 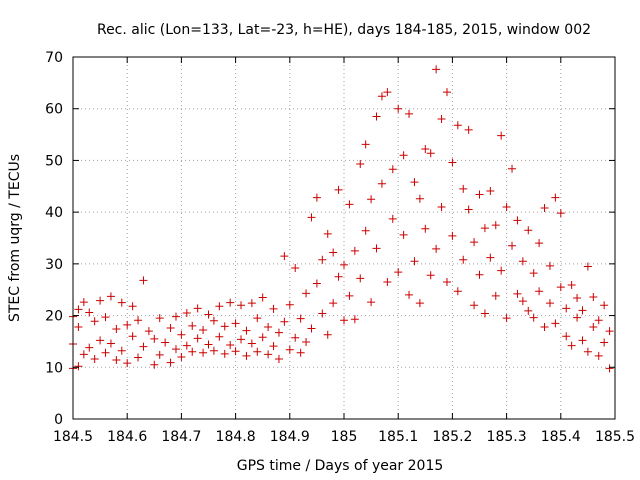 I want to click on x-tick-label: 185.3, so click(x=507, y=437).